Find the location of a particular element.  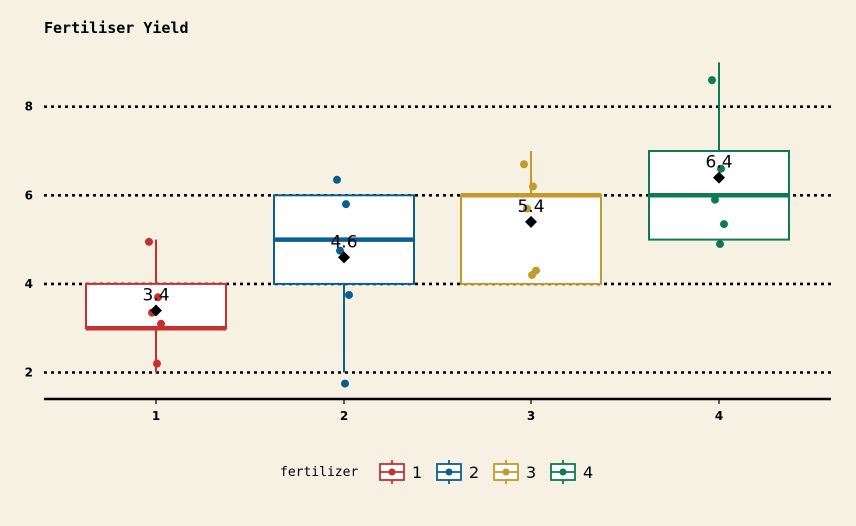

mean-label: 4.6 is located at coordinates (343, 242).